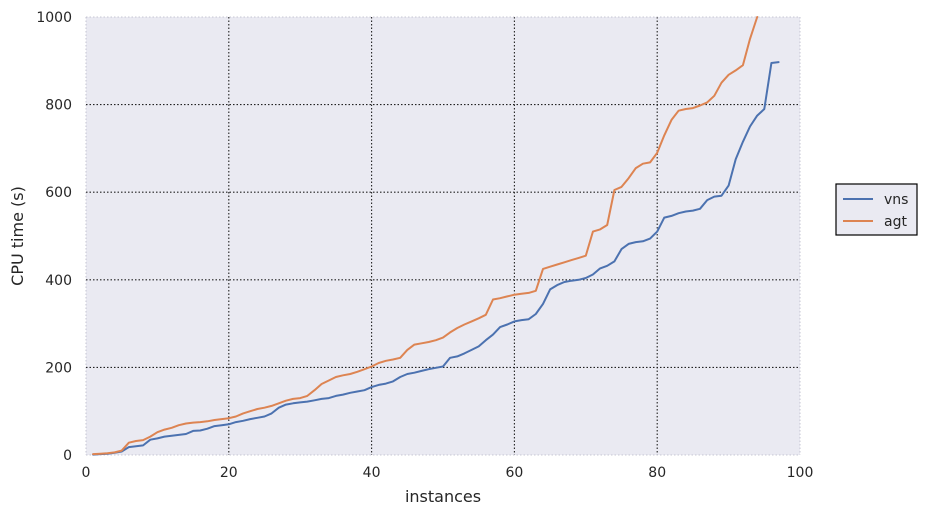 The width and height of the screenshot is (926, 520). Describe the element at coordinates (443, 496) in the screenshot. I see `x-axis-label: instances` at that location.